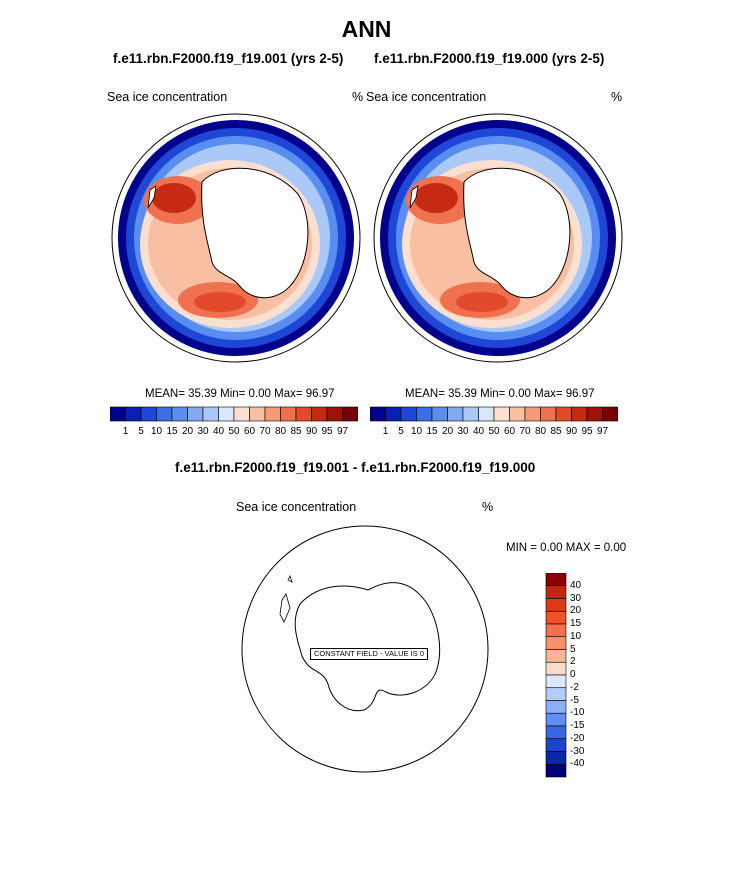  I want to click on panel-1-colorbar-labels: 1 5 10 15 20 30 40 50 60 70 80 85 90 95 97, so click(234, 433).